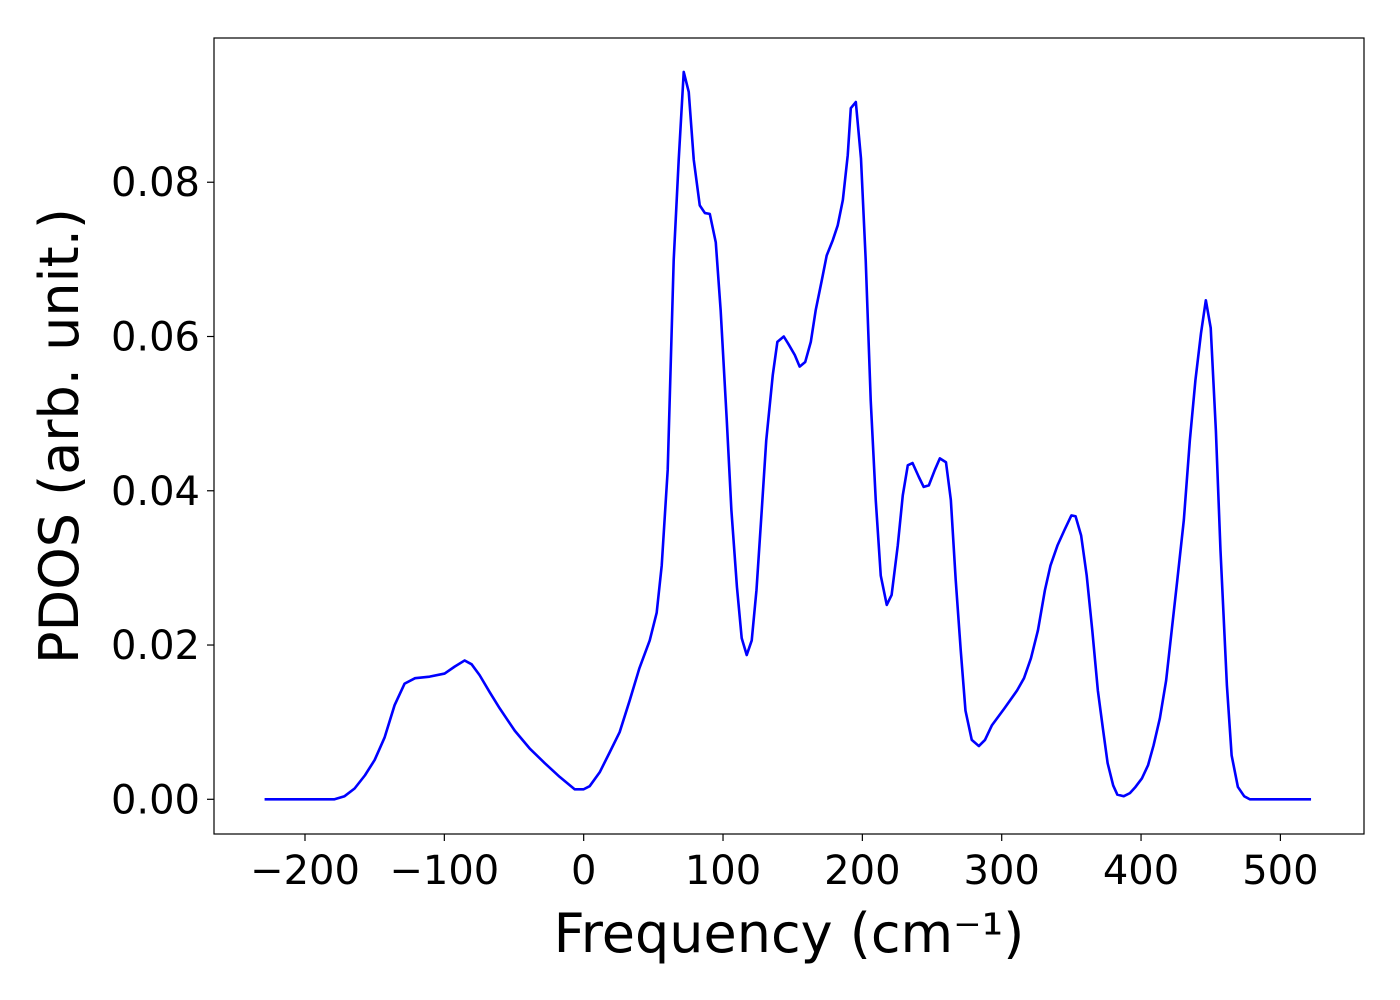  What do you see at coordinates (583, 871) in the screenshot?
I see `x-tick-label: 0` at bounding box center [583, 871].